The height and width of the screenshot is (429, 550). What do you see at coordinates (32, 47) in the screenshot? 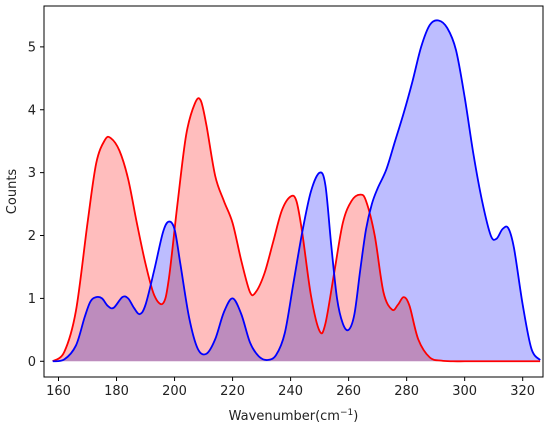
I see `y-tick-label: 5` at bounding box center [32, 47].